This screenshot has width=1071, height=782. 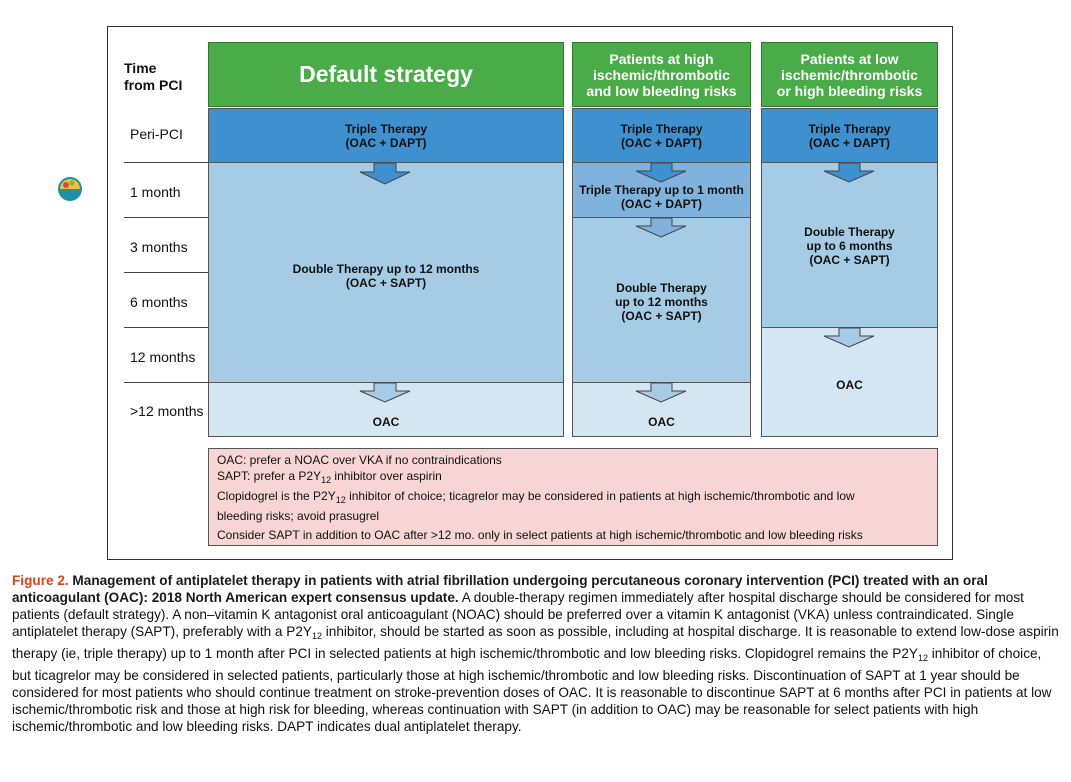 I want to click on row-label-1-month: 1 month, so click(x=155, y=192).